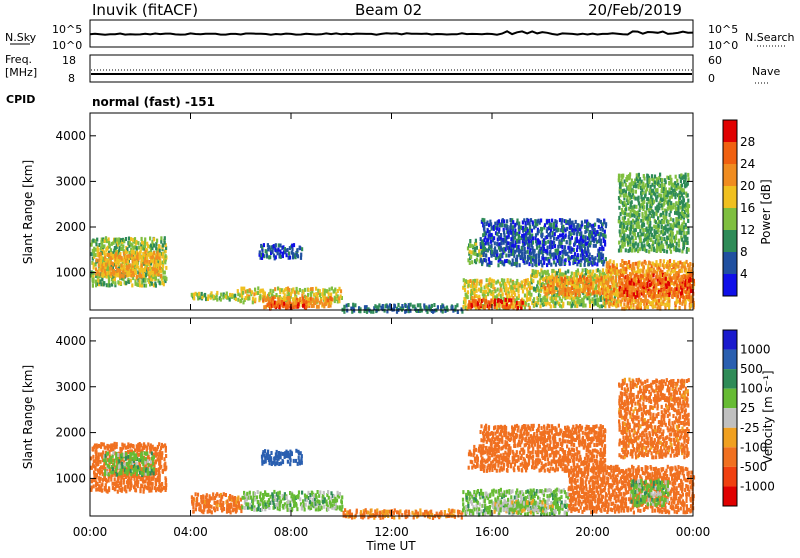 The height and width of the screenshot is (558, 800). Describe the element at coordinates (723, 45) in the screenshot. I see `nsearch-tick-low: 10^0` at that location.